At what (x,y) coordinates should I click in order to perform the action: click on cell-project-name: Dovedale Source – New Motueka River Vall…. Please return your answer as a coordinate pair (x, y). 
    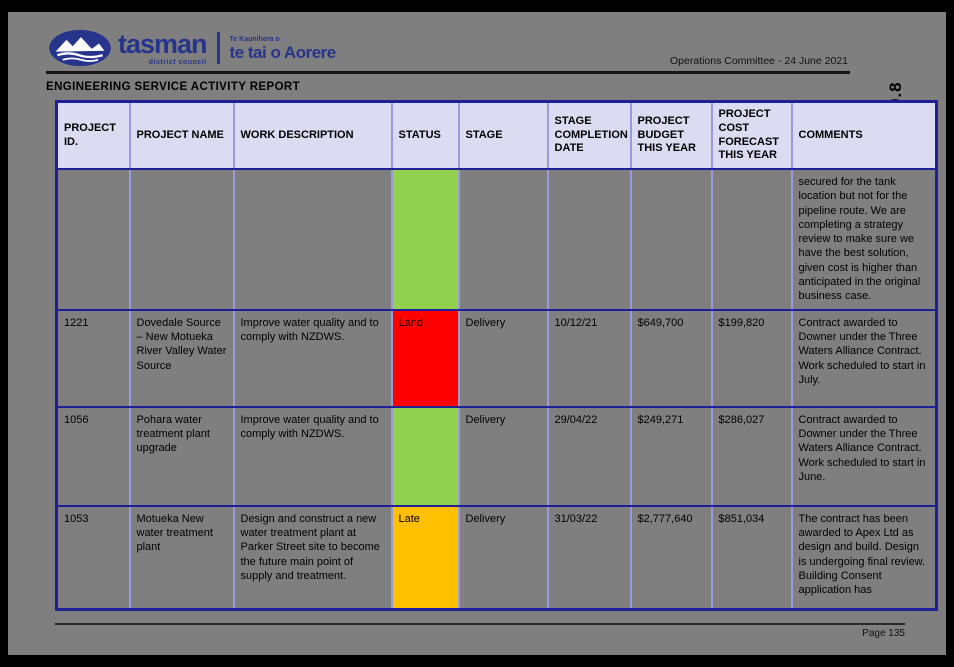
    Looking at the image, I should click on (181, 358).